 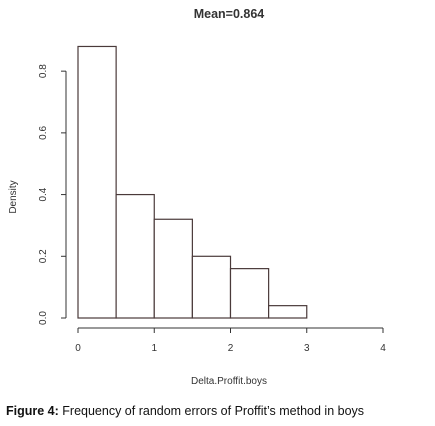 What do you see at coordinates (229, 381) in the screenshot?
I see `x-axis-label: Delta.Proffit.boys` at bounding box center [229, 381].